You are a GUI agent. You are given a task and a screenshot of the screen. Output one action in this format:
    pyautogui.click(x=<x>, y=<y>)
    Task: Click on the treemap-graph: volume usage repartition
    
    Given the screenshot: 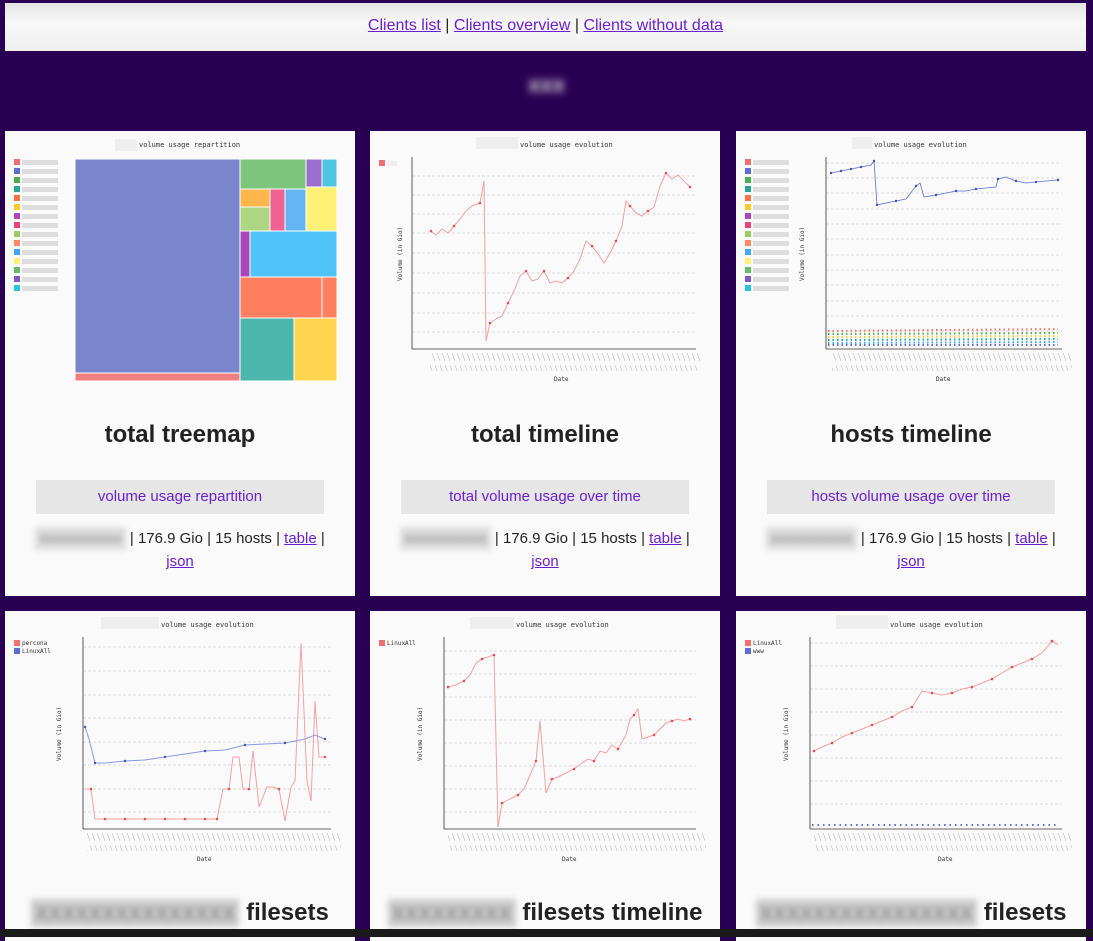 What is the action you would take?
    pyautogui.click(x=180, y=259)
    